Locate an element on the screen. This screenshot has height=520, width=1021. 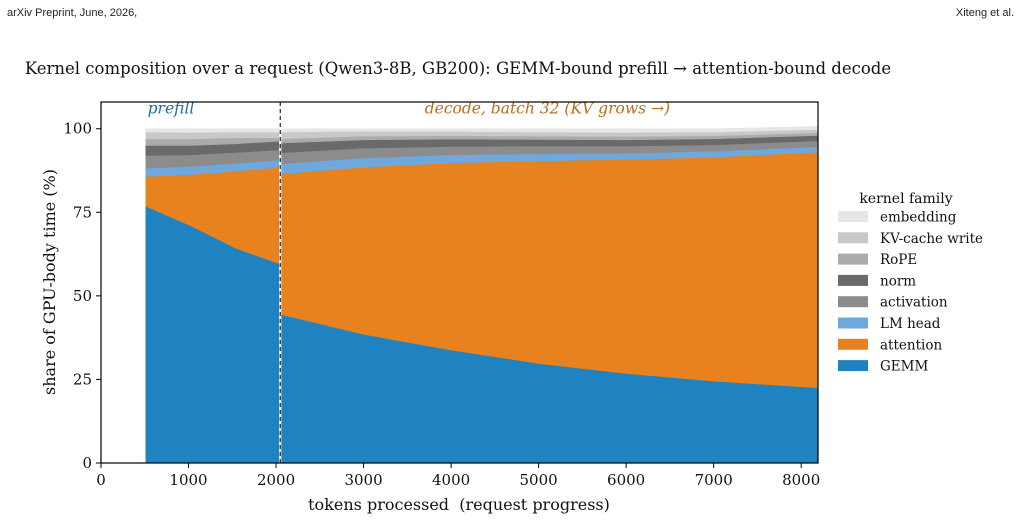
phase-annotations: prefill decode, batch 32 (KV grows →) is located at coordinates (409, 109).